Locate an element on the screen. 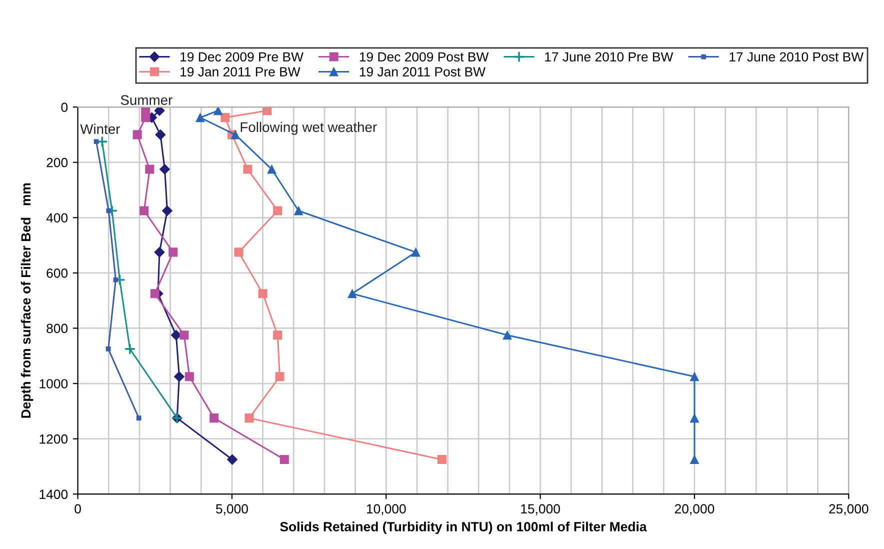  legend-label: 19 Dec 2009 Pre BW is located at coordinates (242, 57).